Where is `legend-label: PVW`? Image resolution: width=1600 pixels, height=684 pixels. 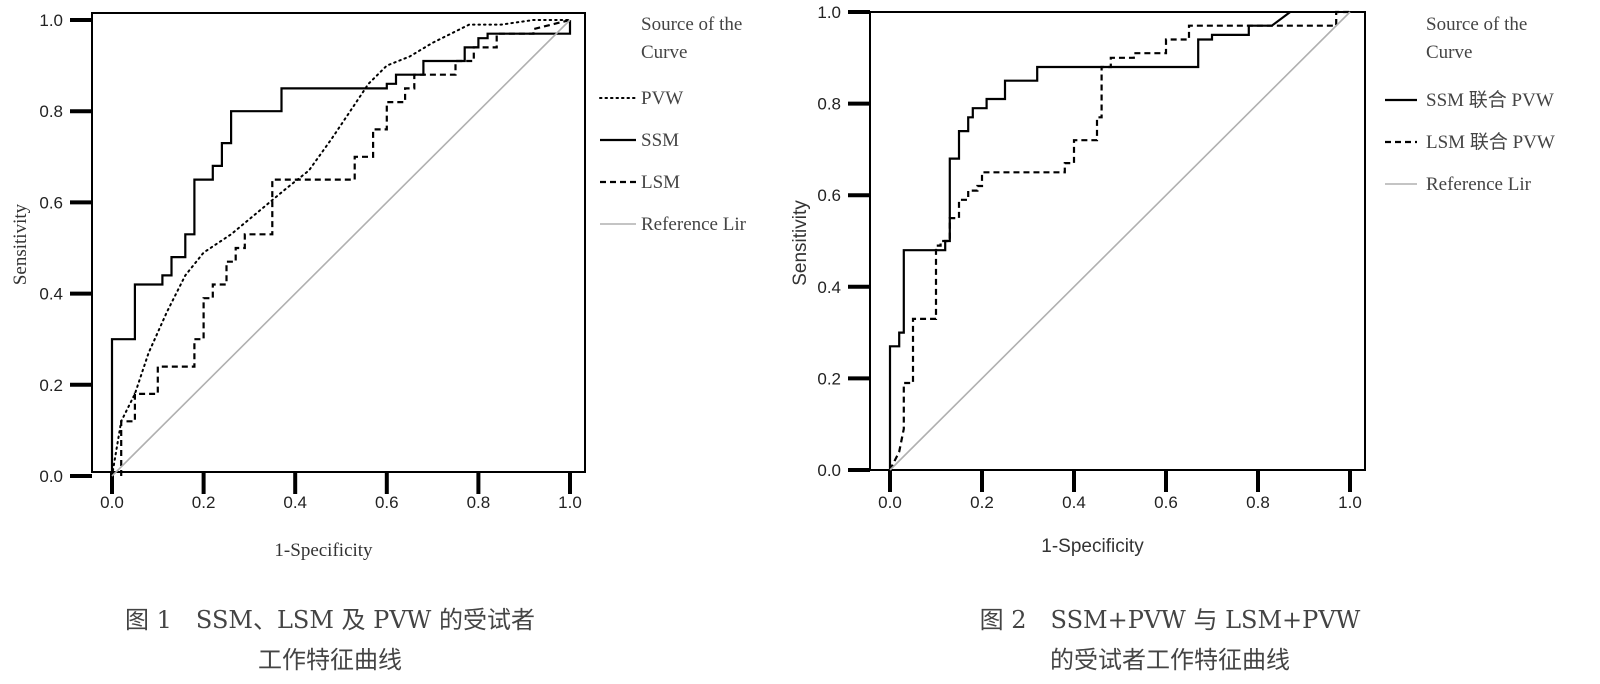 legend-label: PVW is located at coordinates (662, 98).